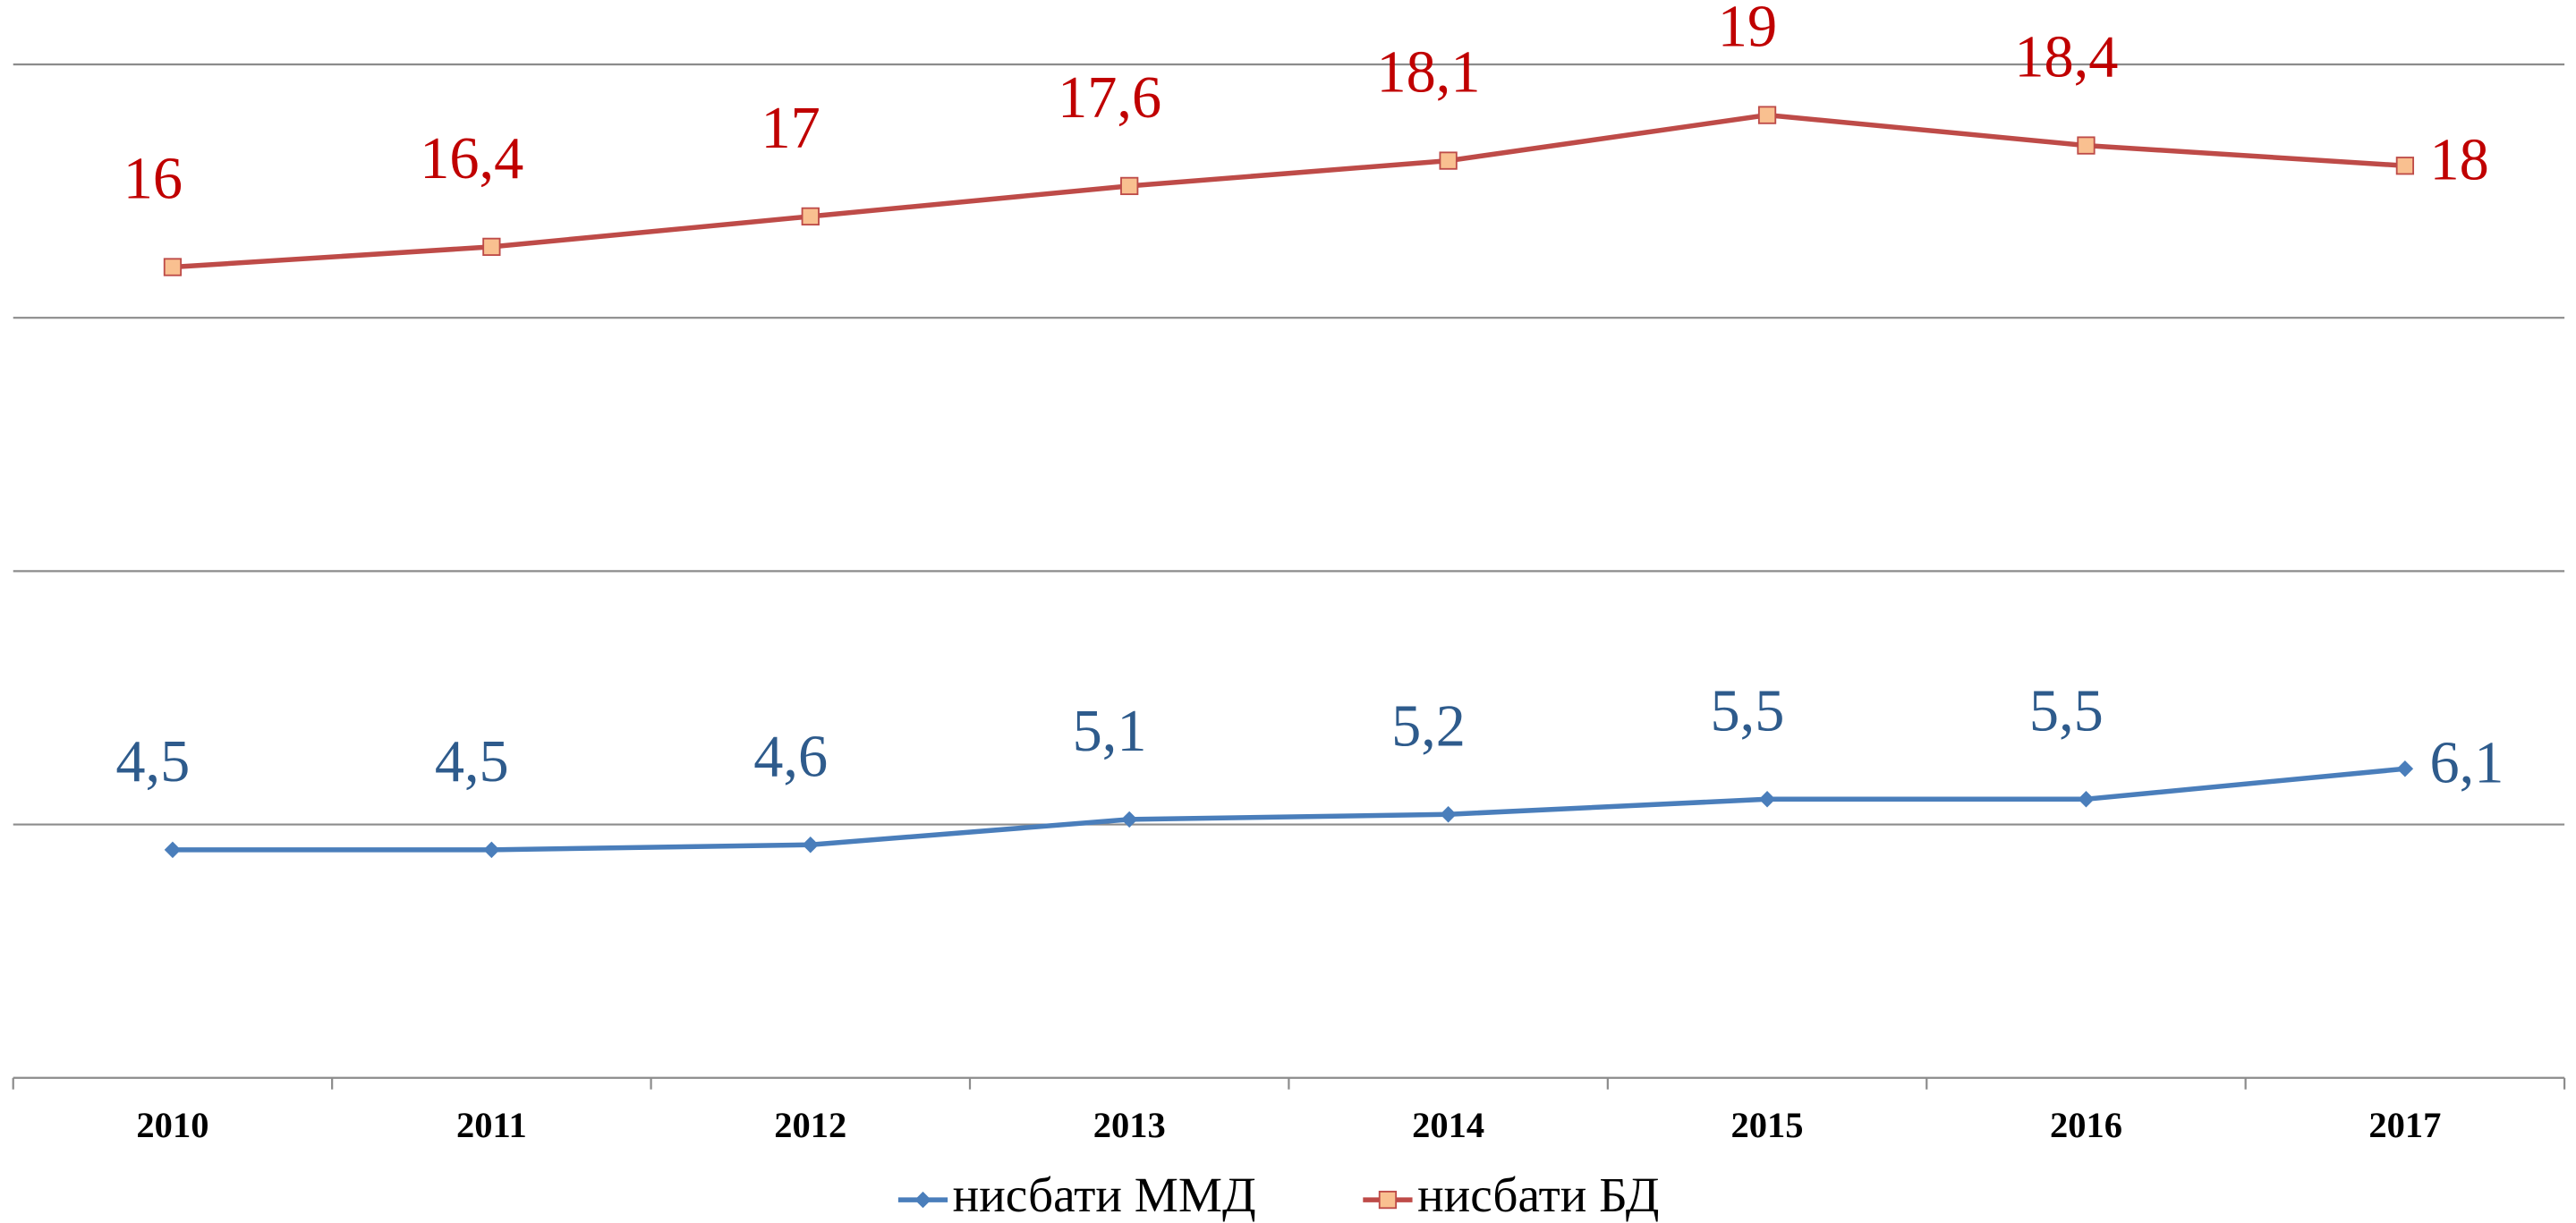  Describe the element at coordinates (1429, 73) in the screenshot. I see `data-label: 18,1` at that location.